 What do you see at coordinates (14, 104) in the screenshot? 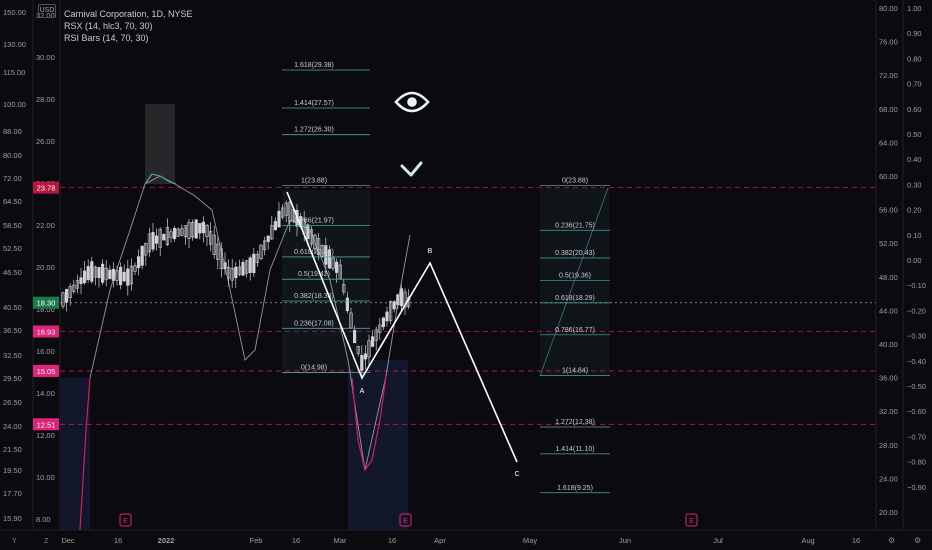
I see `left-outer-tick: 100.00` at bounding box center [14, 104].